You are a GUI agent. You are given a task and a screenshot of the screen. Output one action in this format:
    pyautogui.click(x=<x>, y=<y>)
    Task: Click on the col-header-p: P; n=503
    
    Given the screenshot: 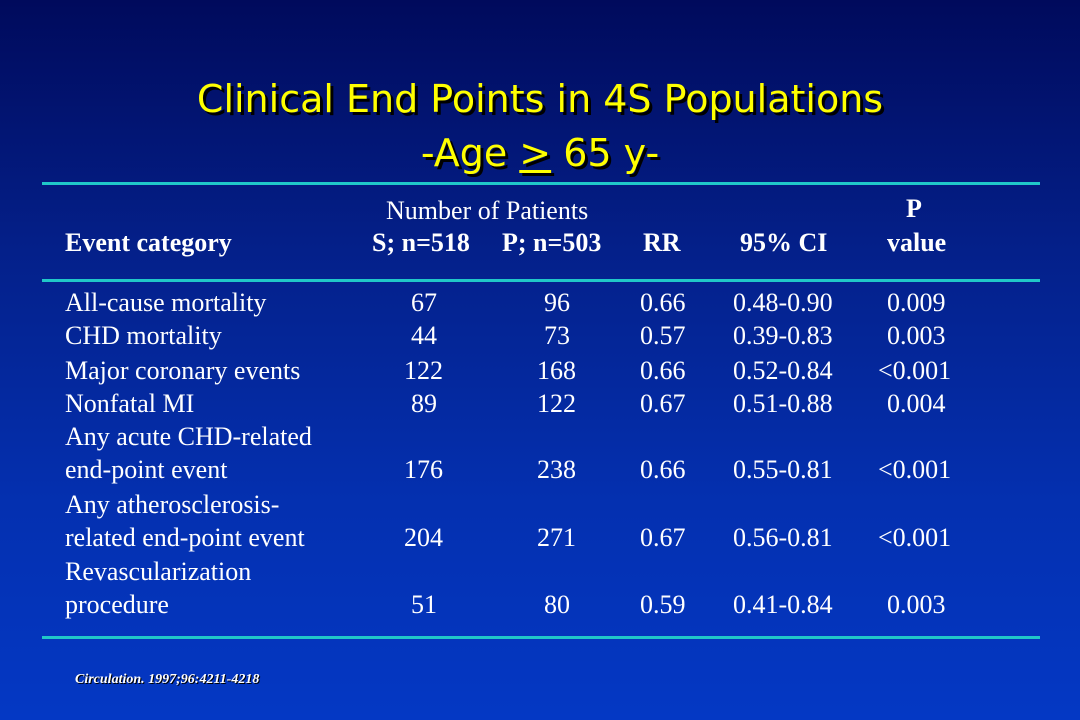 What is the action you would take?
    pyautogui.click(x=552, y=242)
    